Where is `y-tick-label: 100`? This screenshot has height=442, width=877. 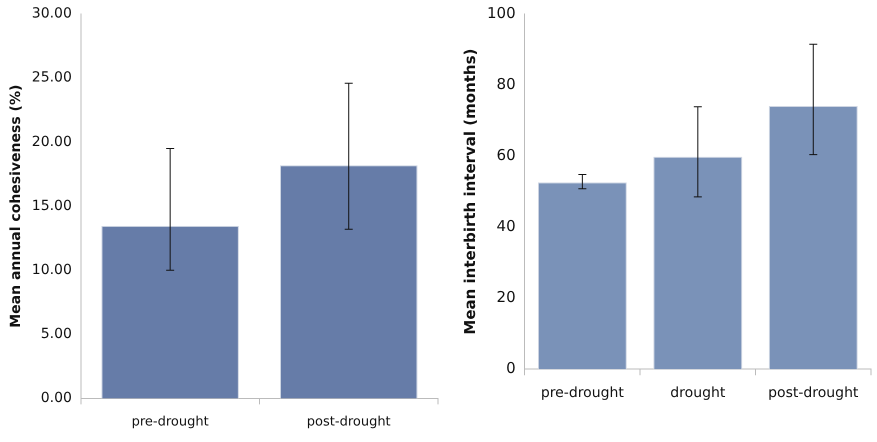
y-tick-label: 100 is located at coordinates (501, 13).